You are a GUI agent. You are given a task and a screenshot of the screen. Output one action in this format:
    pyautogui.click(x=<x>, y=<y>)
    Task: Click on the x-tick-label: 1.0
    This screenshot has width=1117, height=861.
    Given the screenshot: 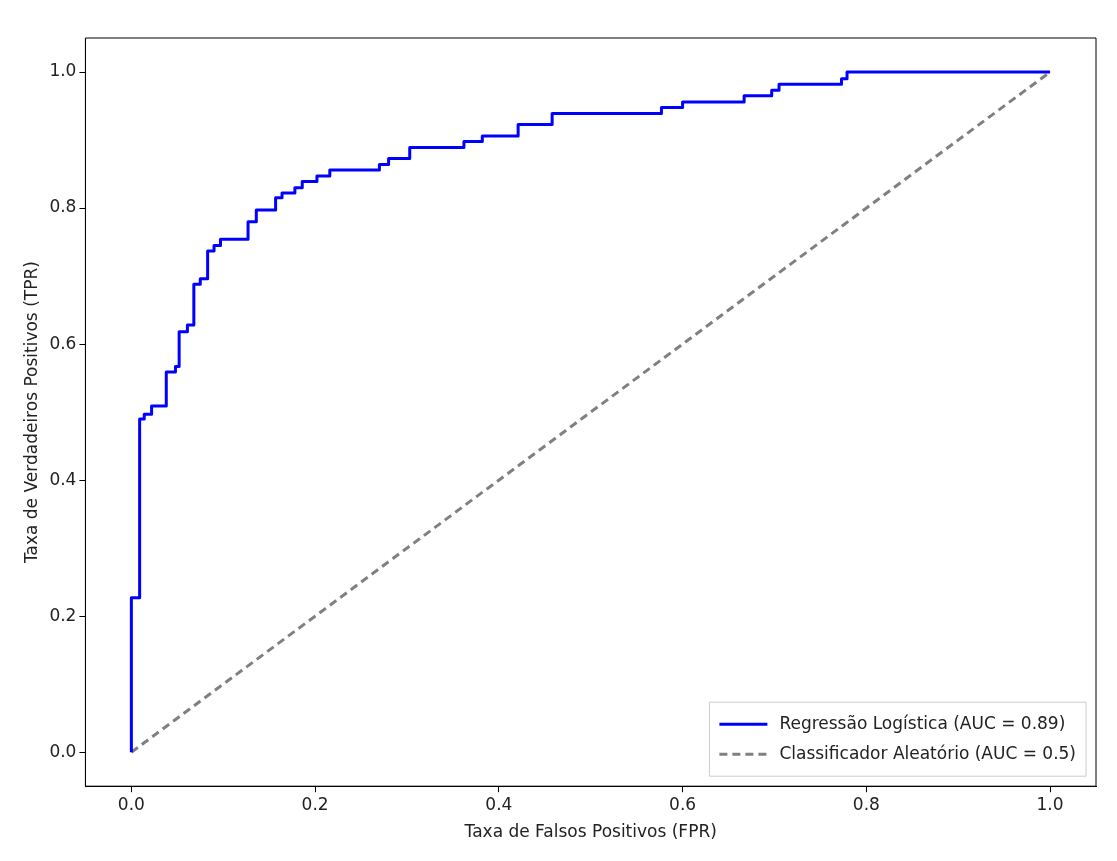 What is the action you would take?
    pyautogui.click(x=1050, y=803)
    